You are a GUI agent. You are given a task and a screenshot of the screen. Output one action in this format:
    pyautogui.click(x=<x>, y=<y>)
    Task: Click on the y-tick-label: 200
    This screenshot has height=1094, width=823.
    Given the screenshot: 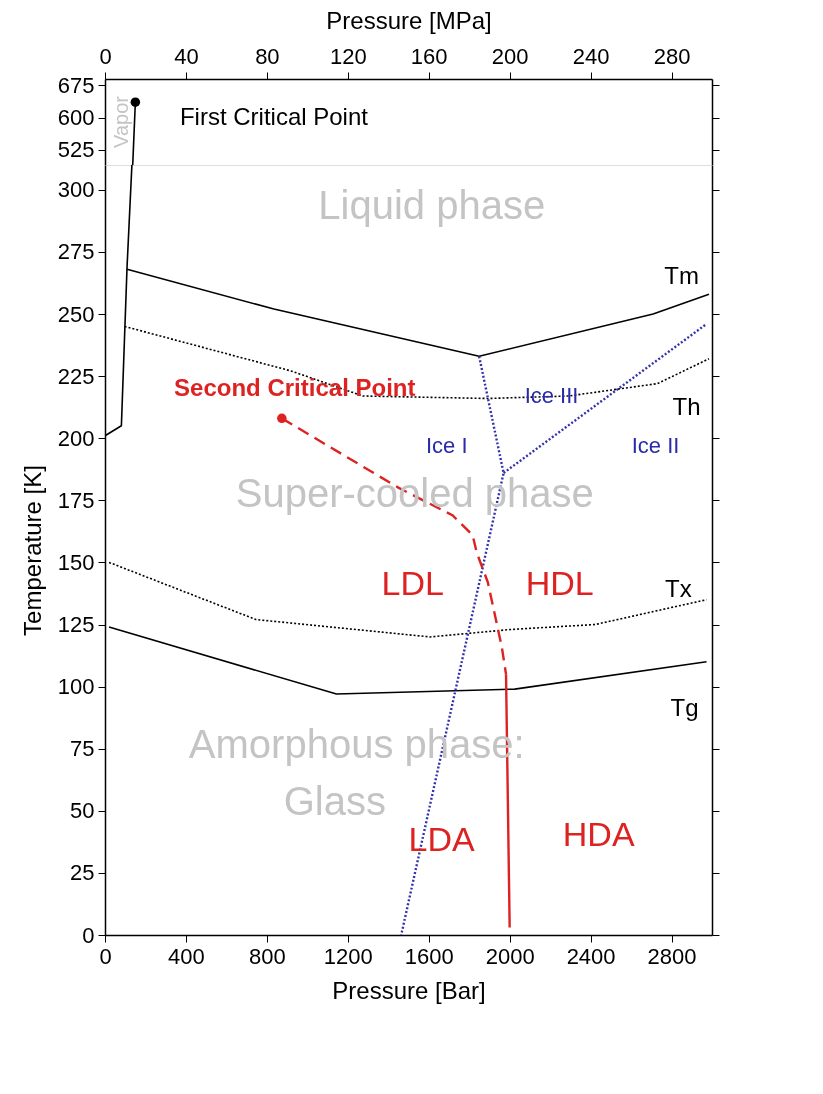 What is the action you would take?
    pyautogui.click(x=76, y=438)
    